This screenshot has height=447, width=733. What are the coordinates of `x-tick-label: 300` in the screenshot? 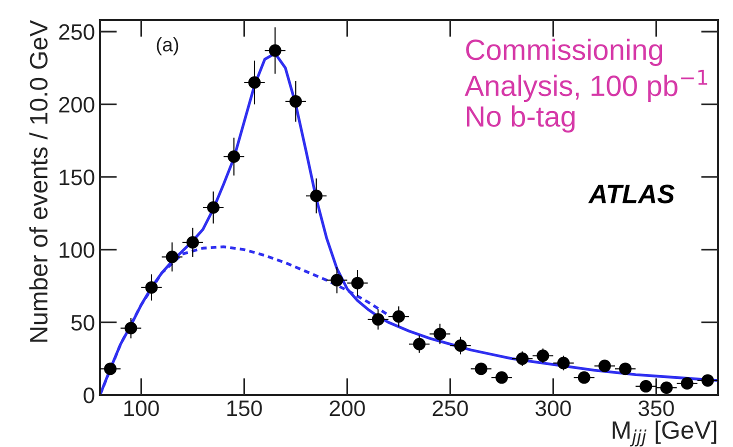 It's located at (553, 408).